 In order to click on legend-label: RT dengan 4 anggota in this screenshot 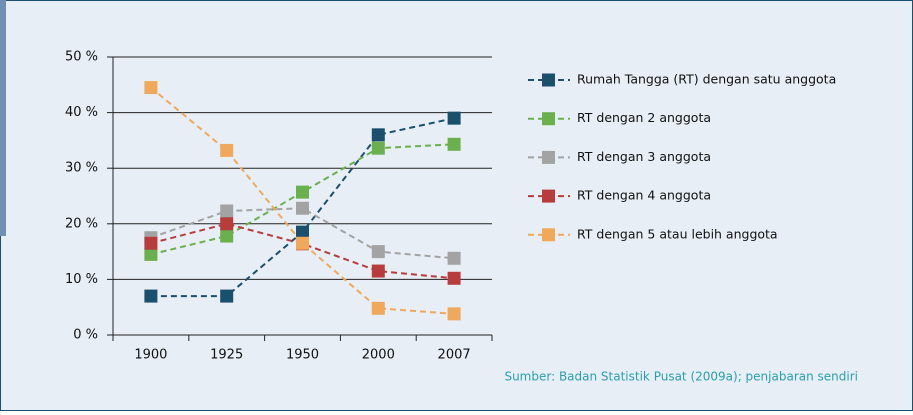, I will do `click(644, 195)`.